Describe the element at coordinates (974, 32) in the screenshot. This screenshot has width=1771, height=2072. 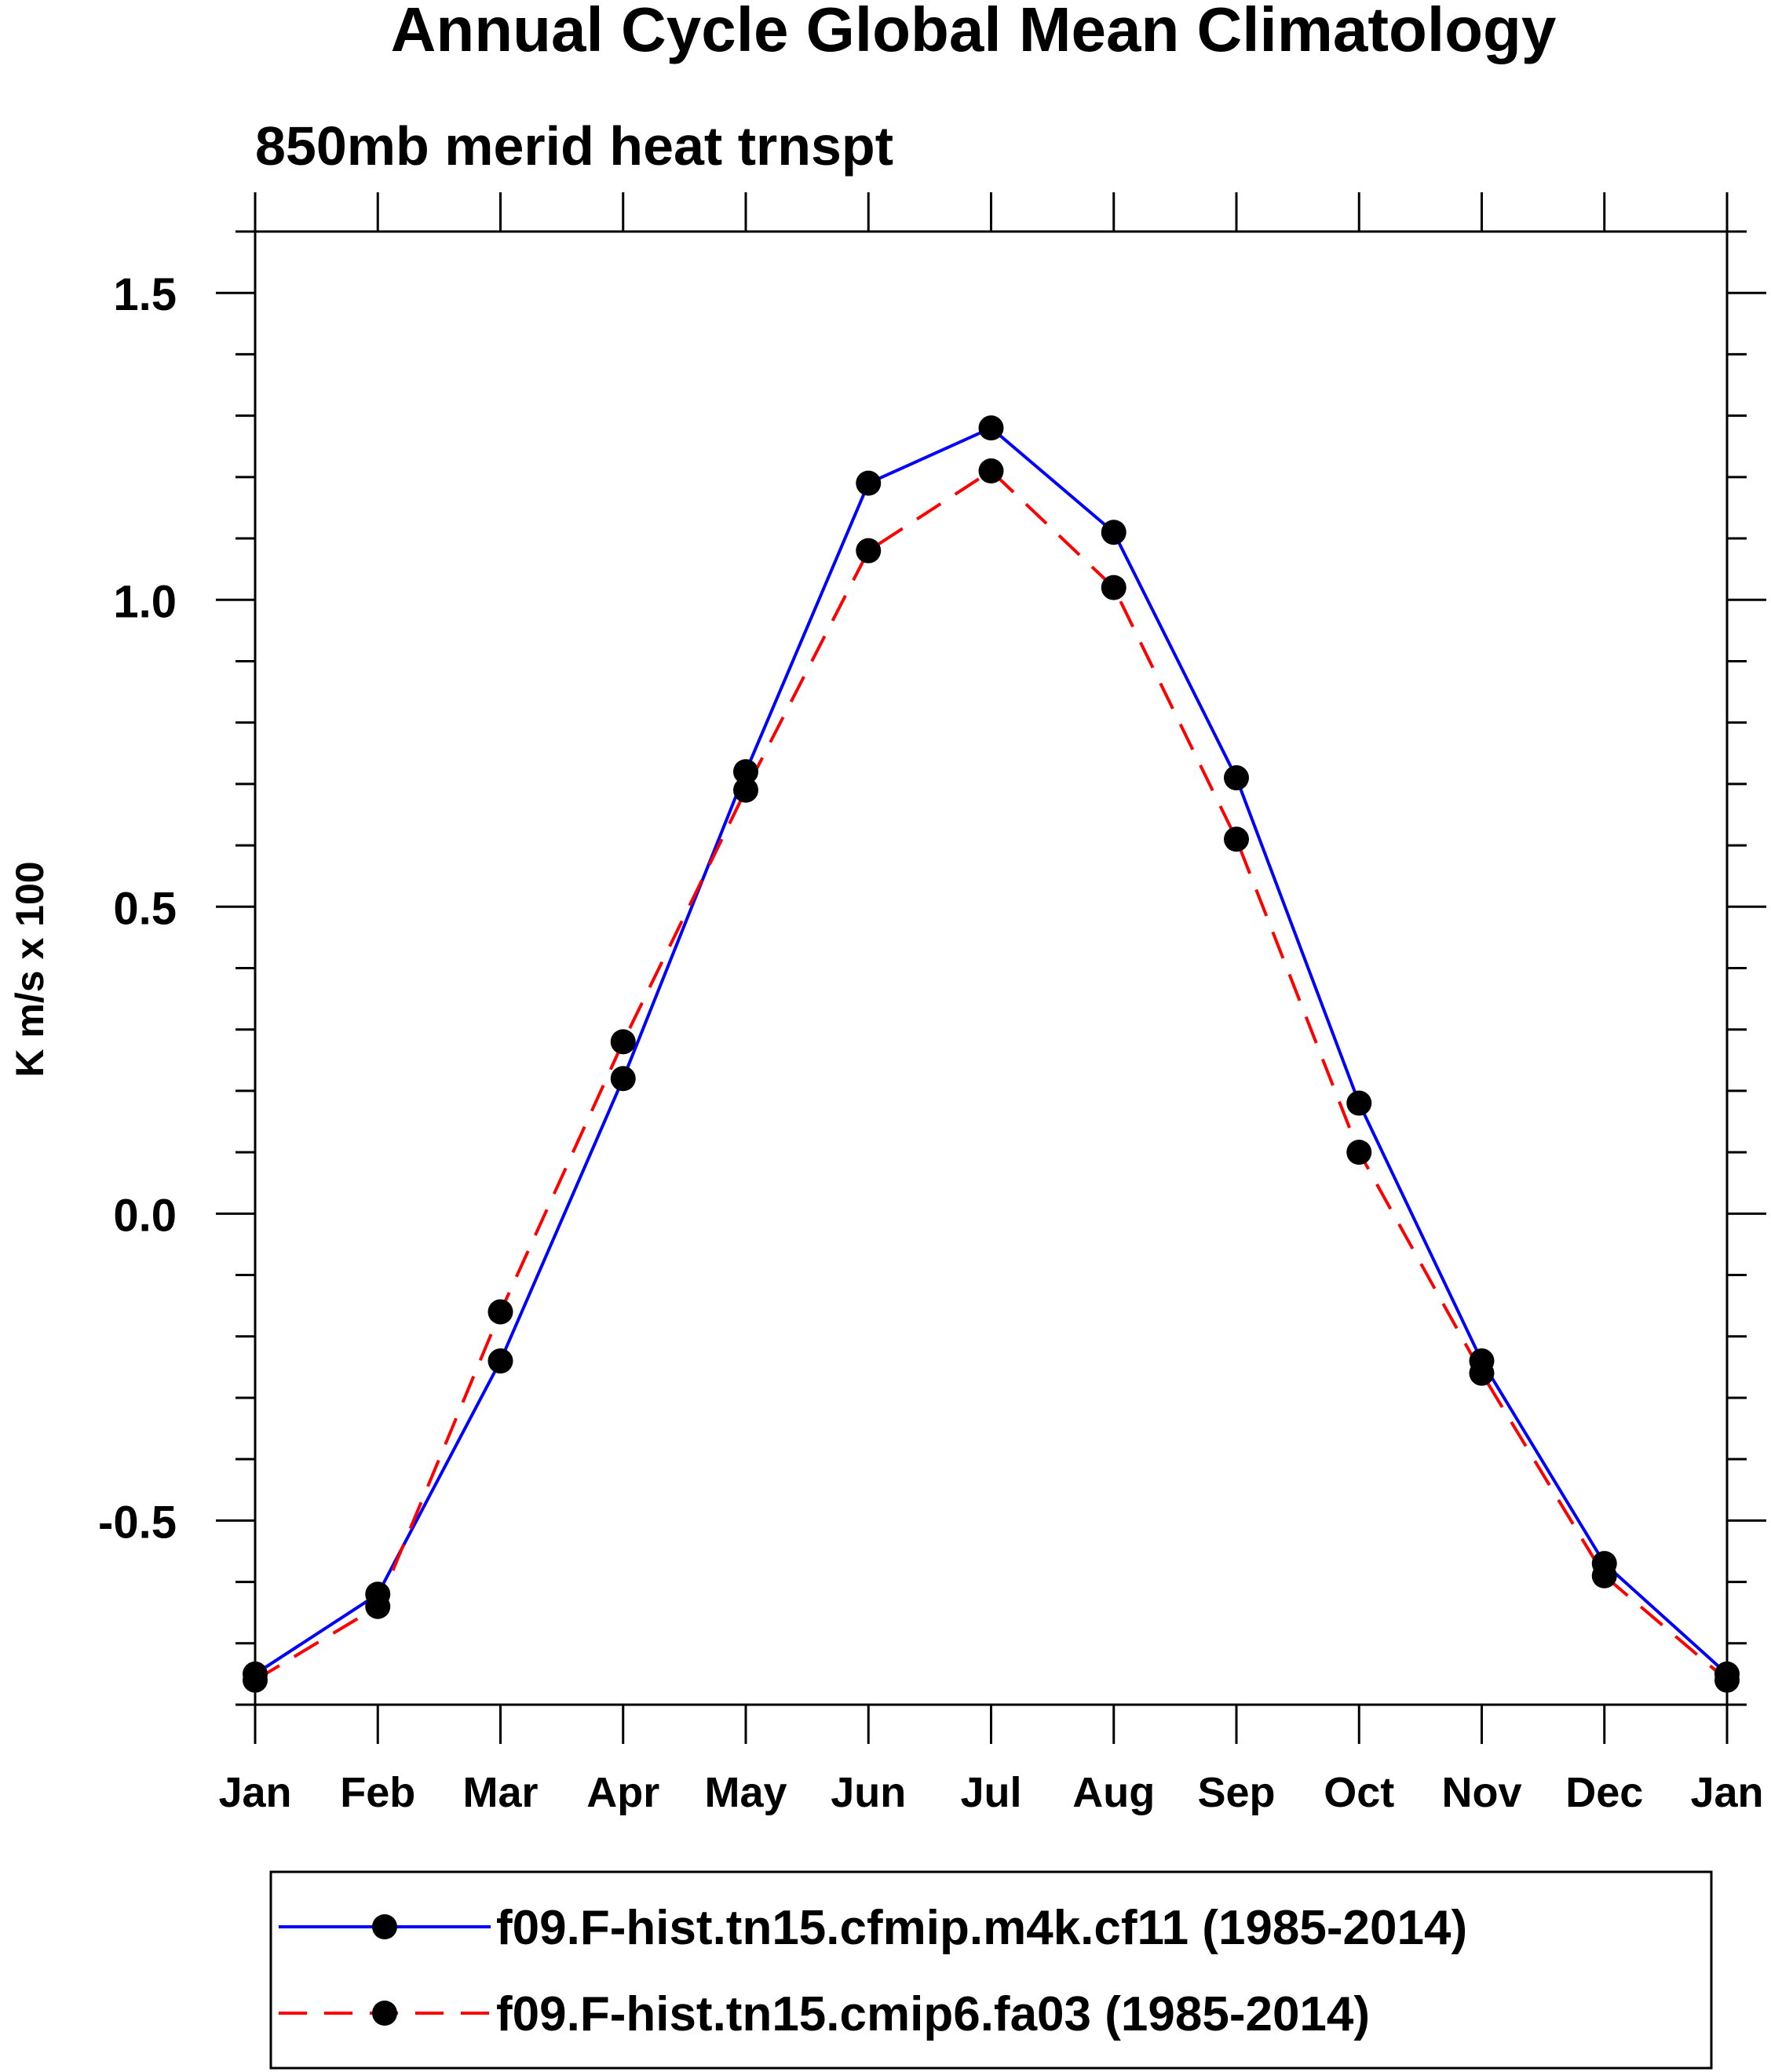
I see `chart-title: Annual Cycle Global Mean Climatology` at that location.